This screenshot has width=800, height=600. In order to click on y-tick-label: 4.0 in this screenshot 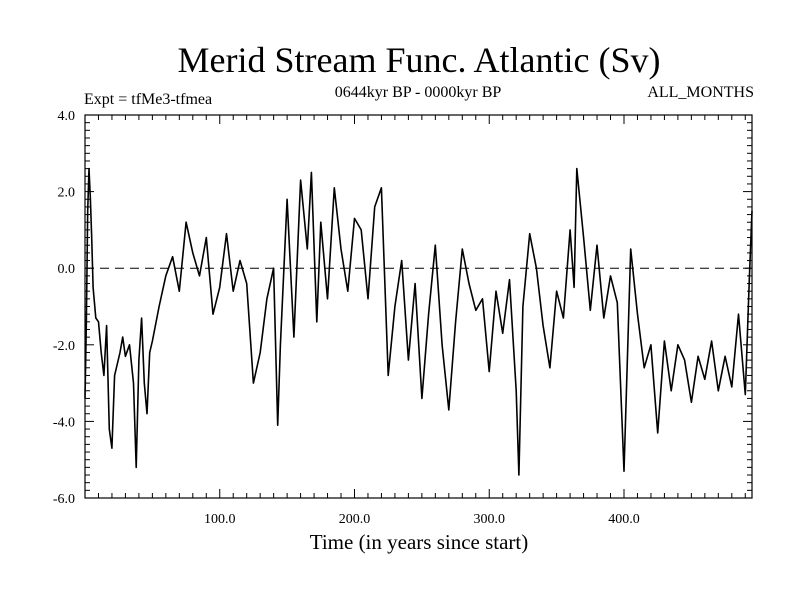, I will do `click(67, 116)`.